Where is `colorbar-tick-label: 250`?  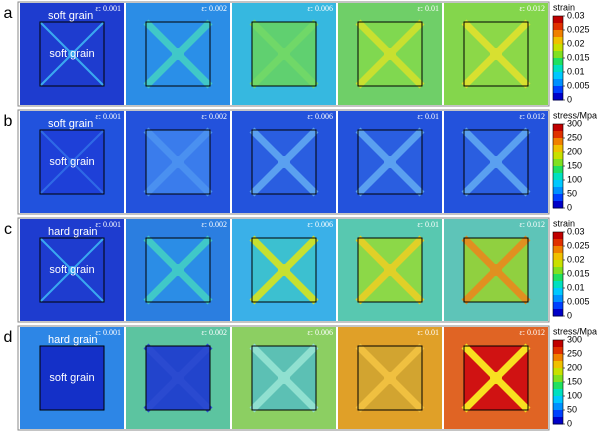
colorbar-tick-label: 250 is located at coordinates (574, 353).